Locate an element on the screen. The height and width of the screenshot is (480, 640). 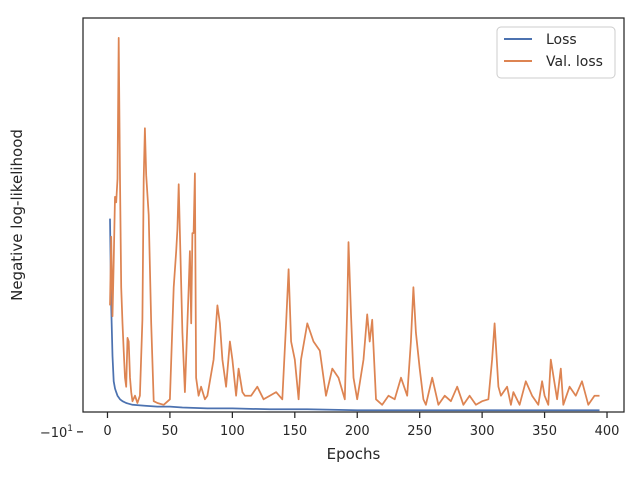
y-tick-label-base: −10 is located at coordinates (53, 433).